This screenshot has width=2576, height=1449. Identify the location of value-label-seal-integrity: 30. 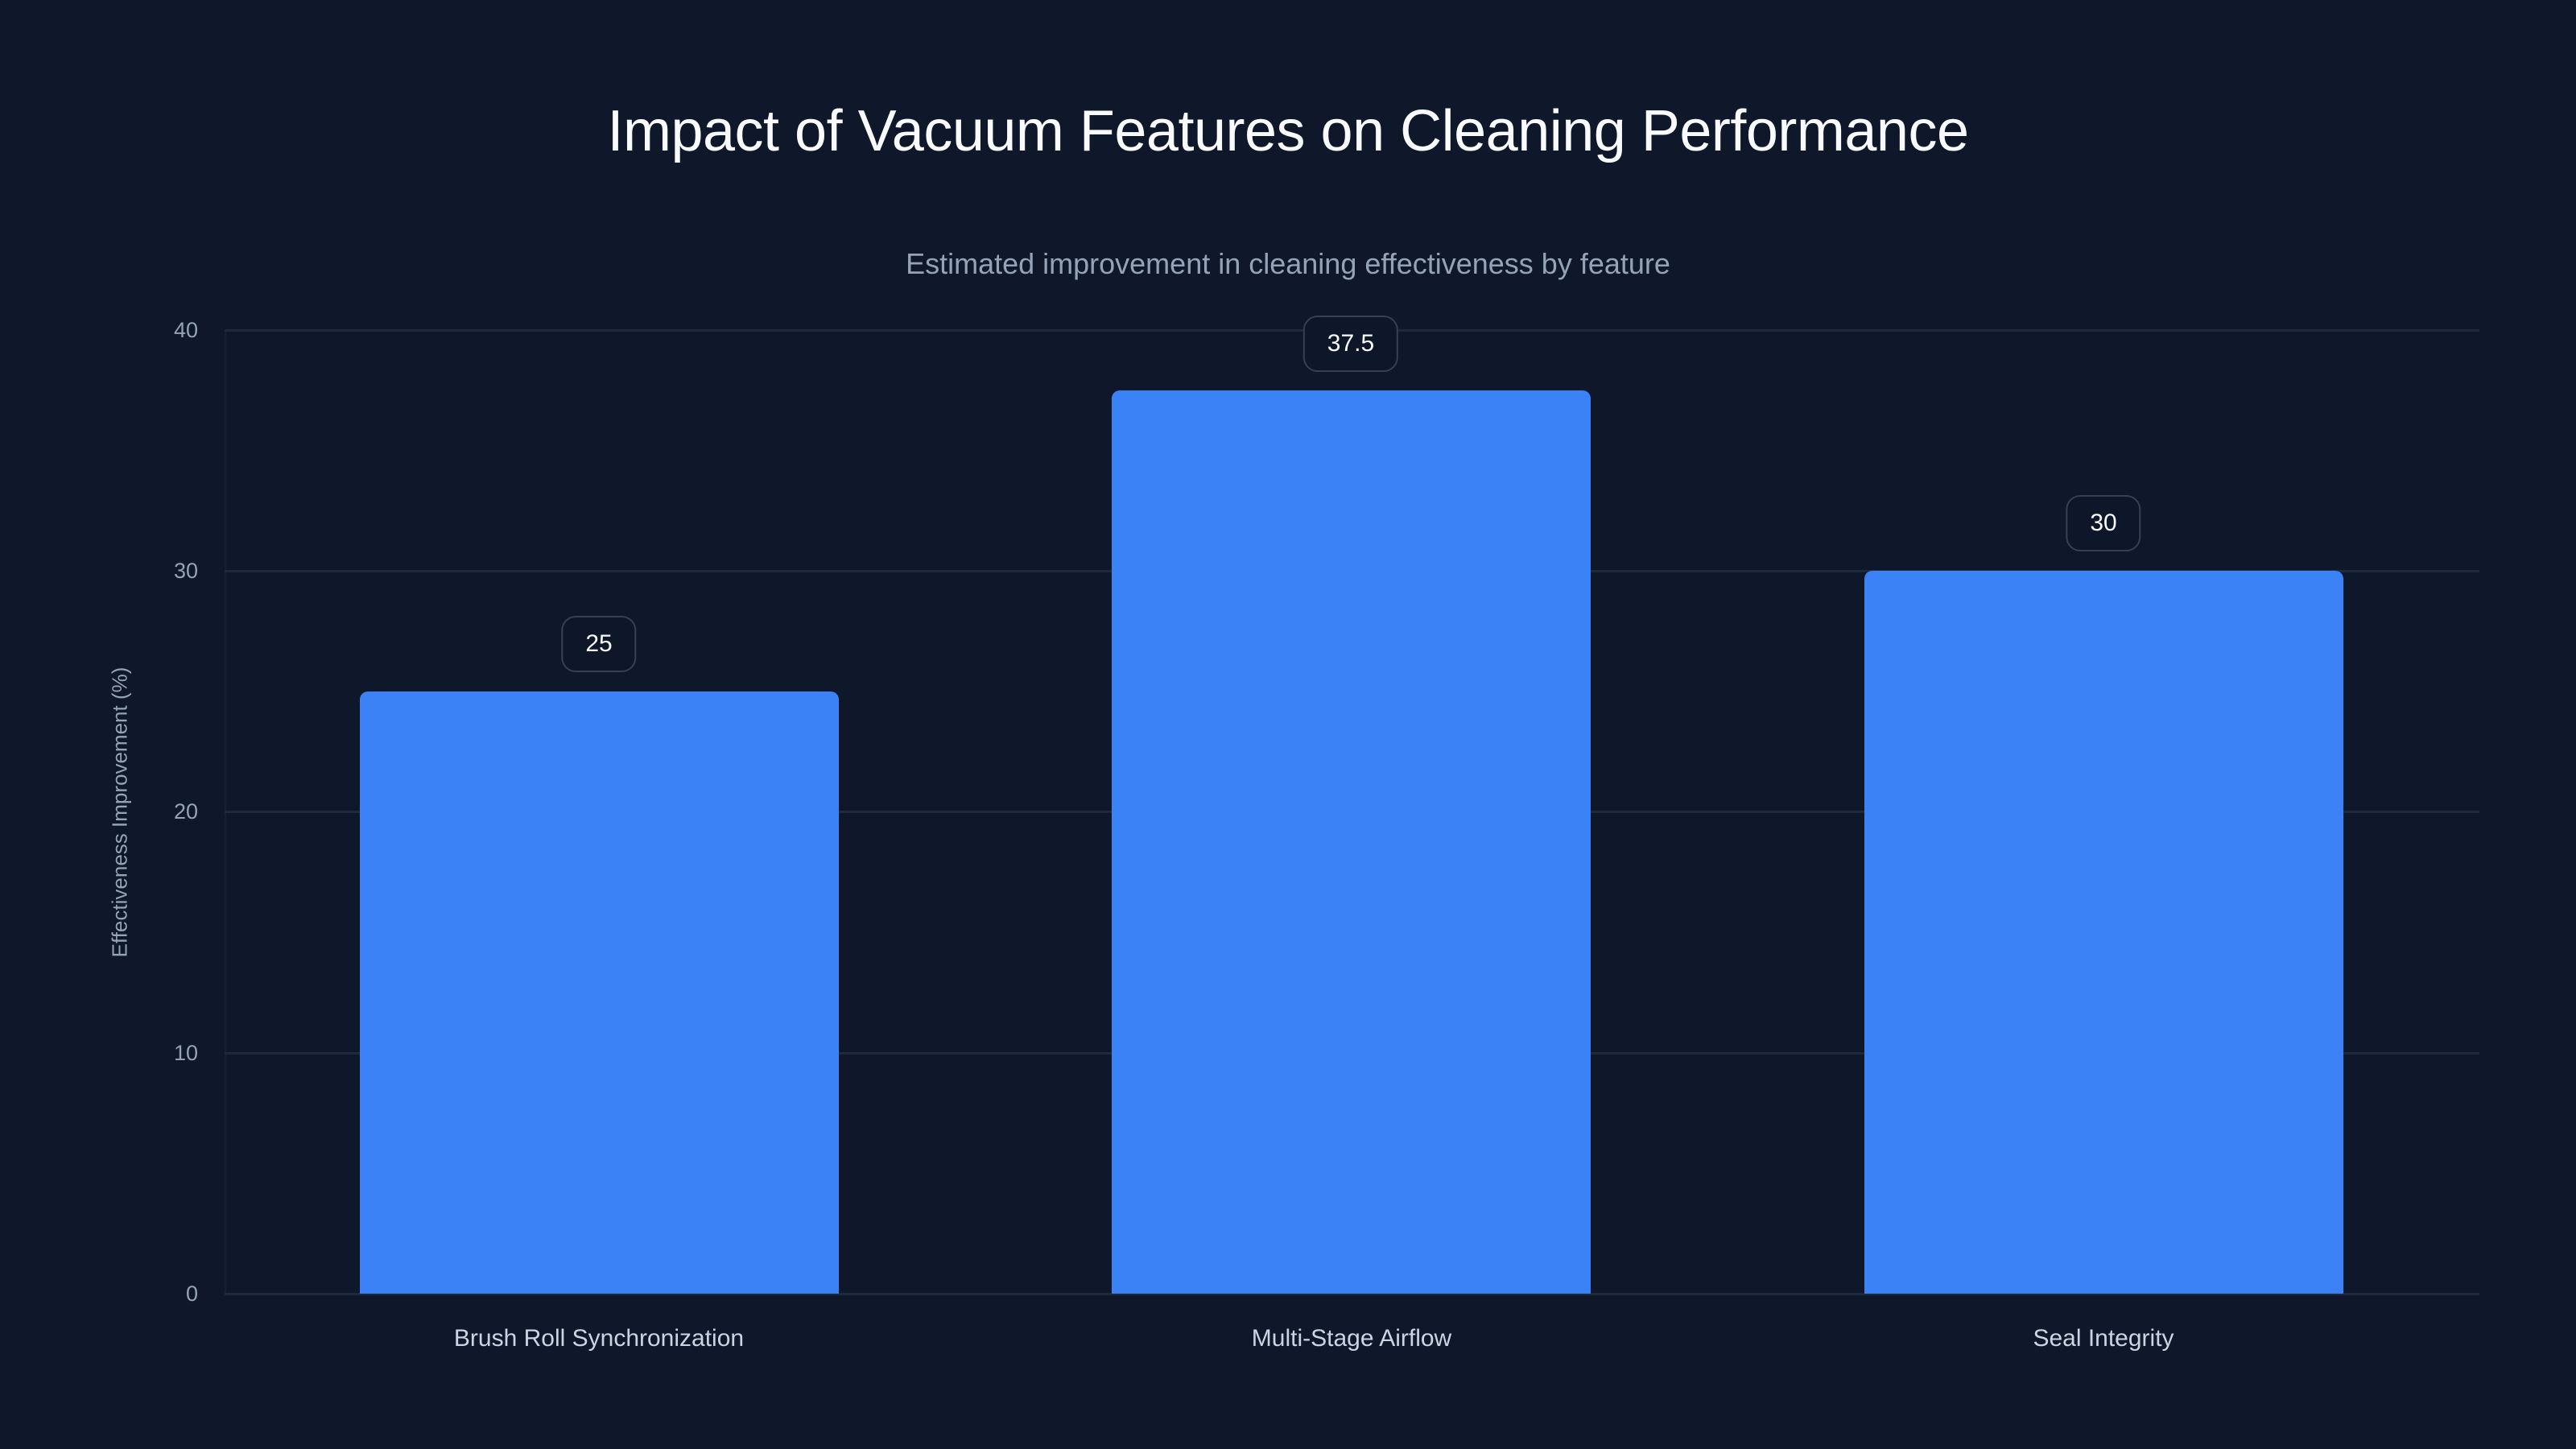
(2103, 523).